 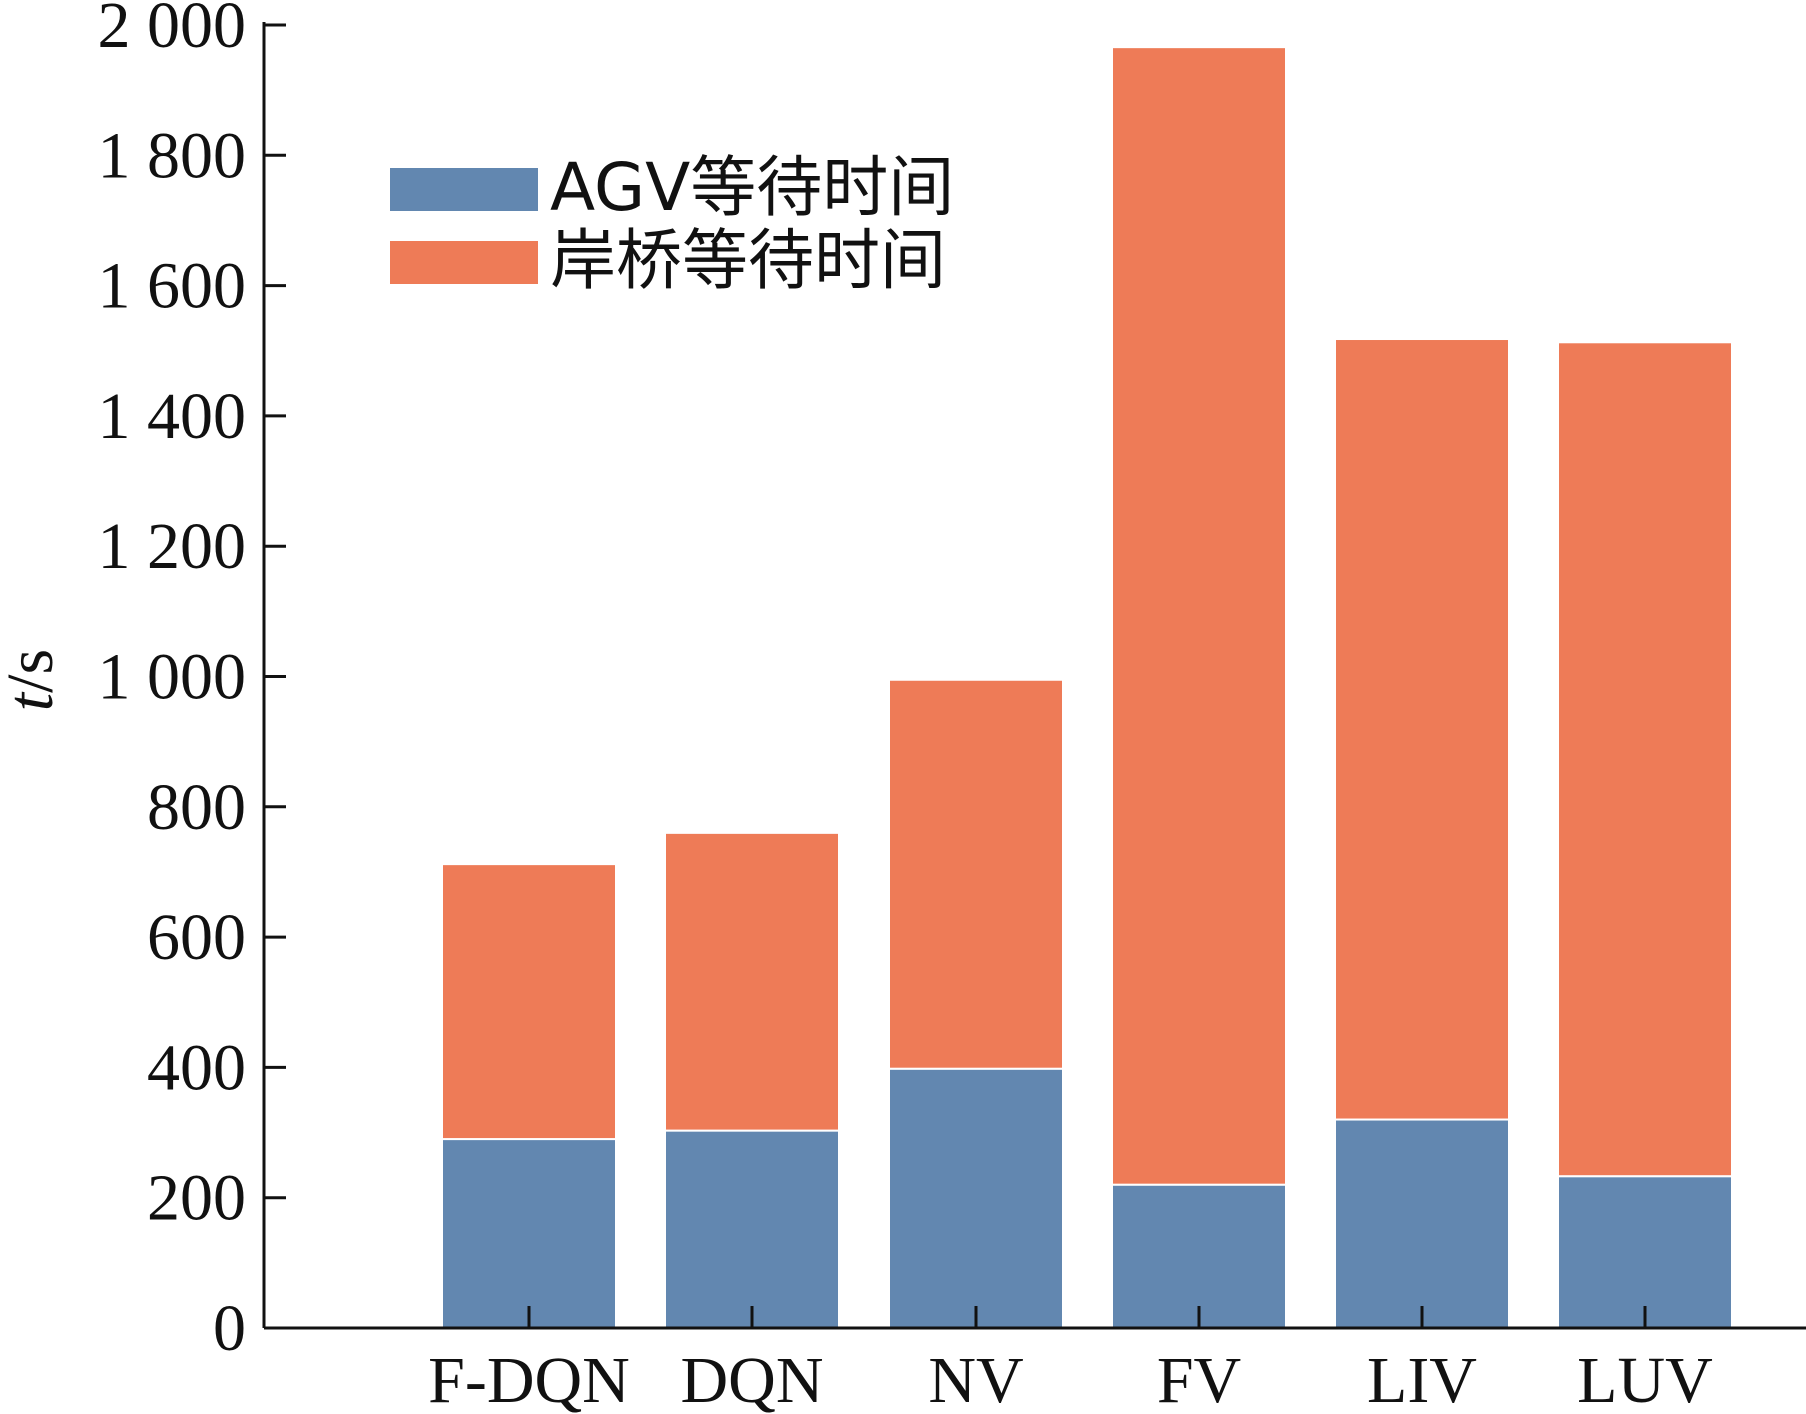 What do you see at coordinates (529, 1379) in the screenshot?
I see `x-tick-label: F-DQN` at bounding box center [529, 1379].